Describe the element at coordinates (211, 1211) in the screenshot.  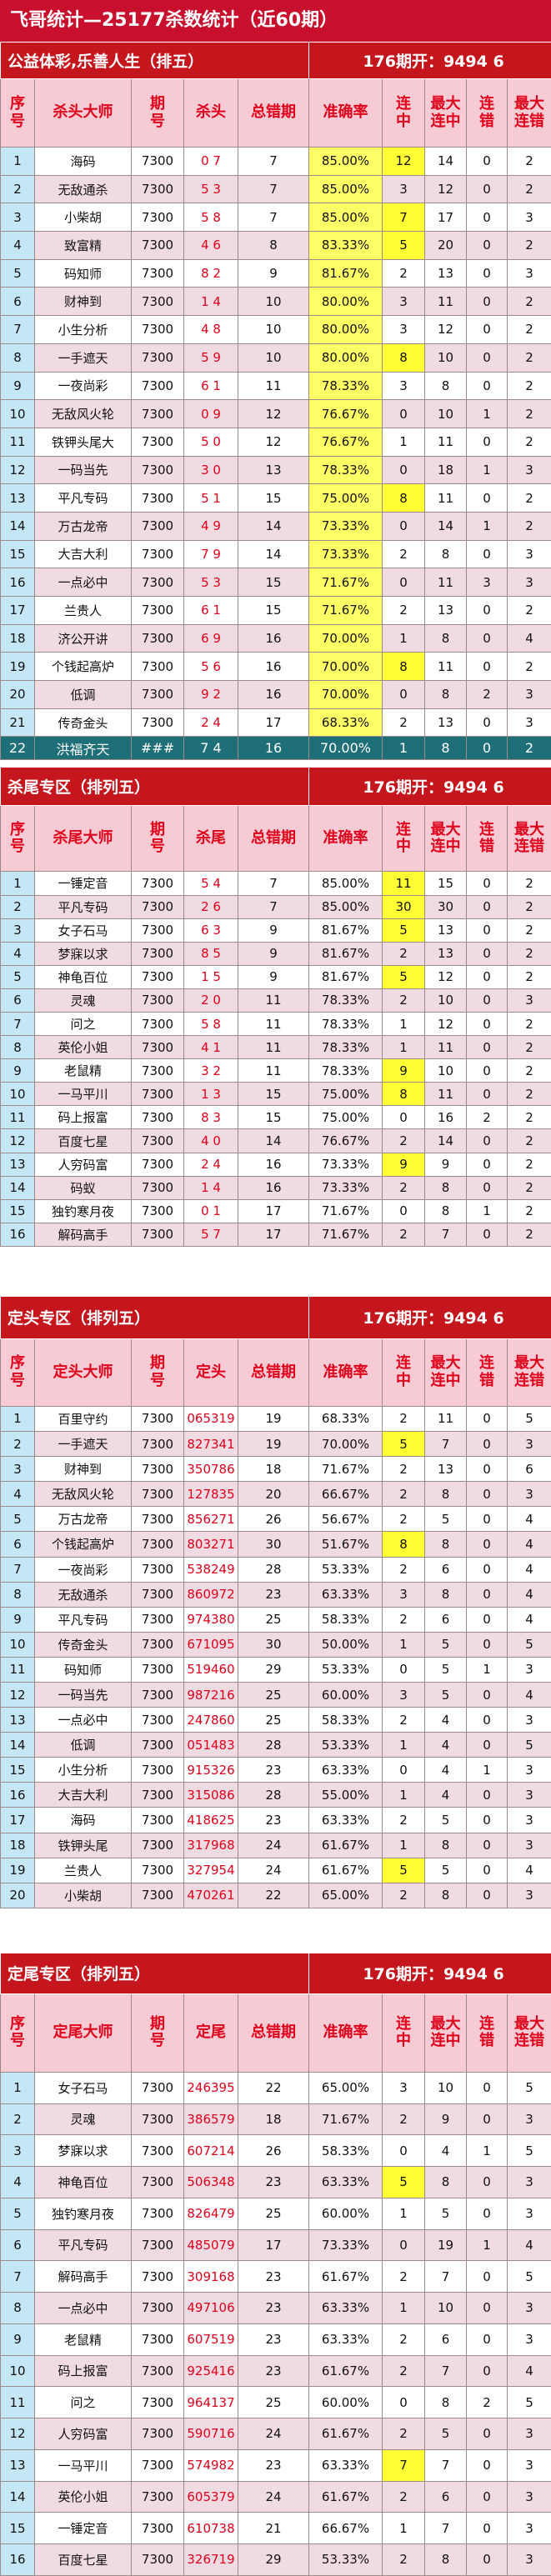
I see `cell: 0 1` at that location.